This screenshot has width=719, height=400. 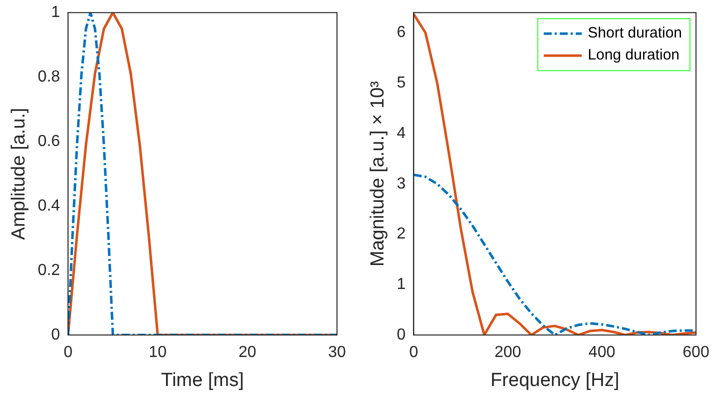 What do you see at coordinates (401, 234) in the screenshot?
I see `y-tick-label: 2` at bounding box center [401, 234].